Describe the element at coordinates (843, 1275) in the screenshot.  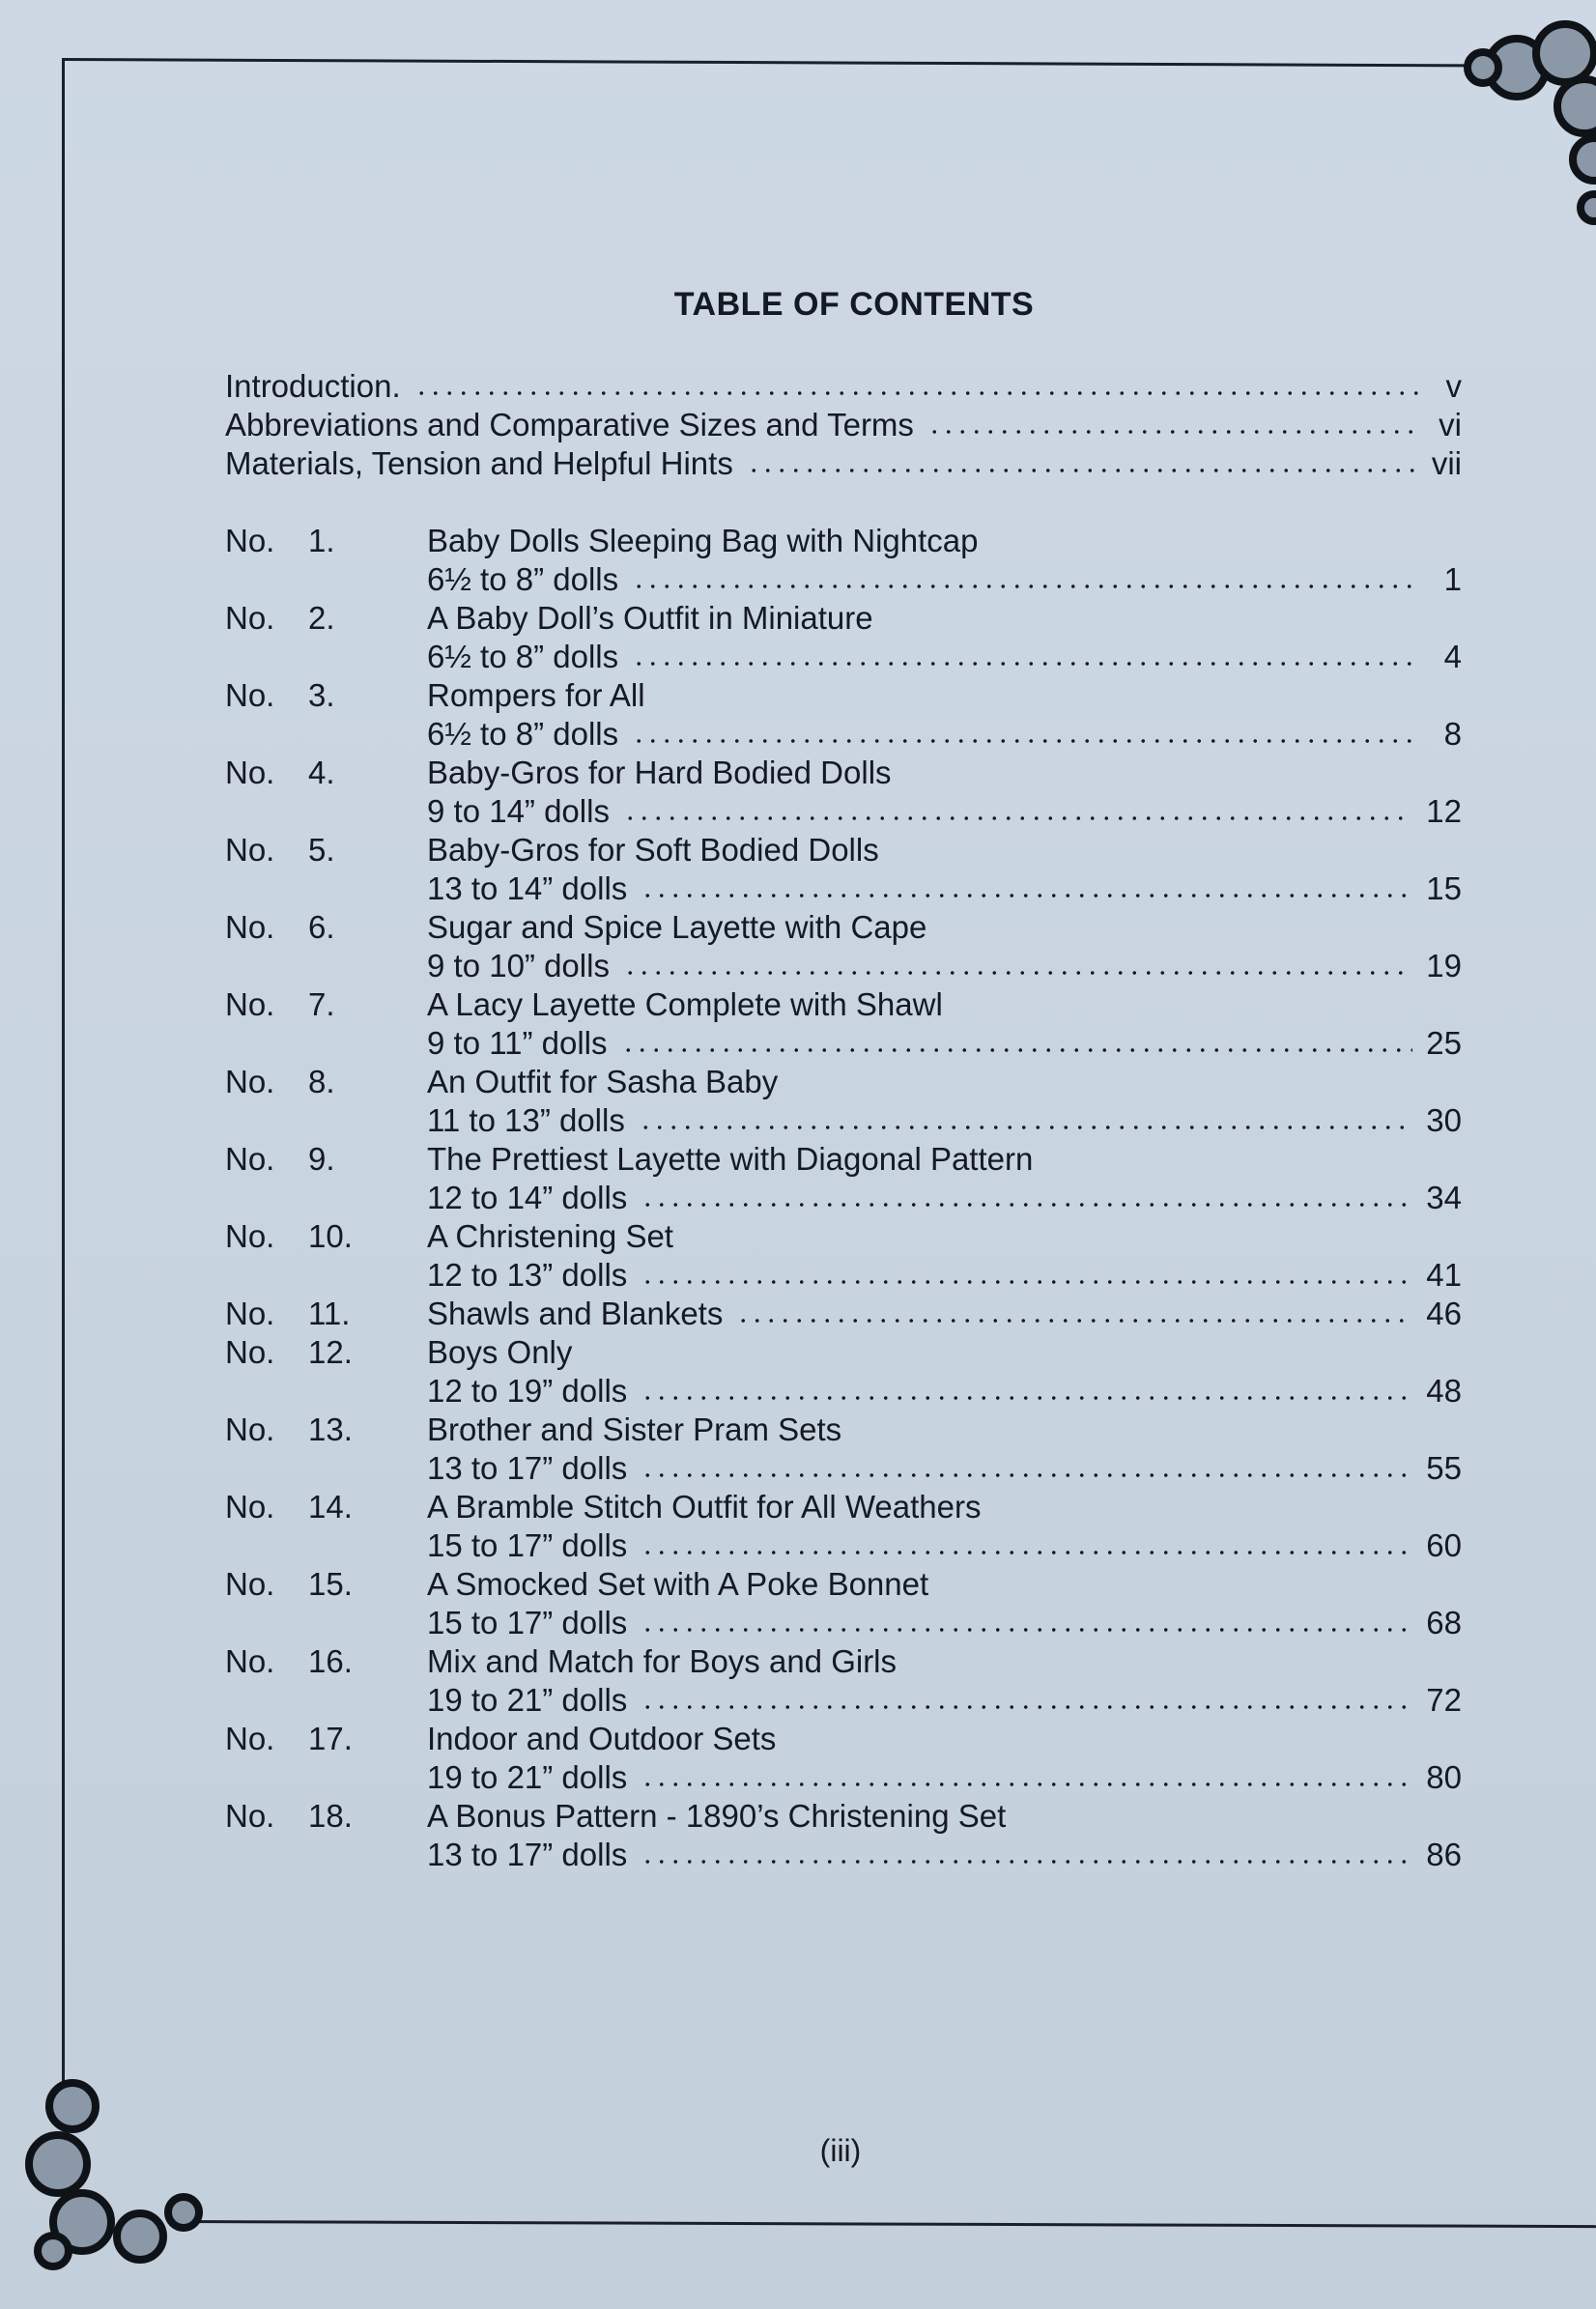
I see `toc-entry-size-line: 12 to 13” dolls 41` at that location.